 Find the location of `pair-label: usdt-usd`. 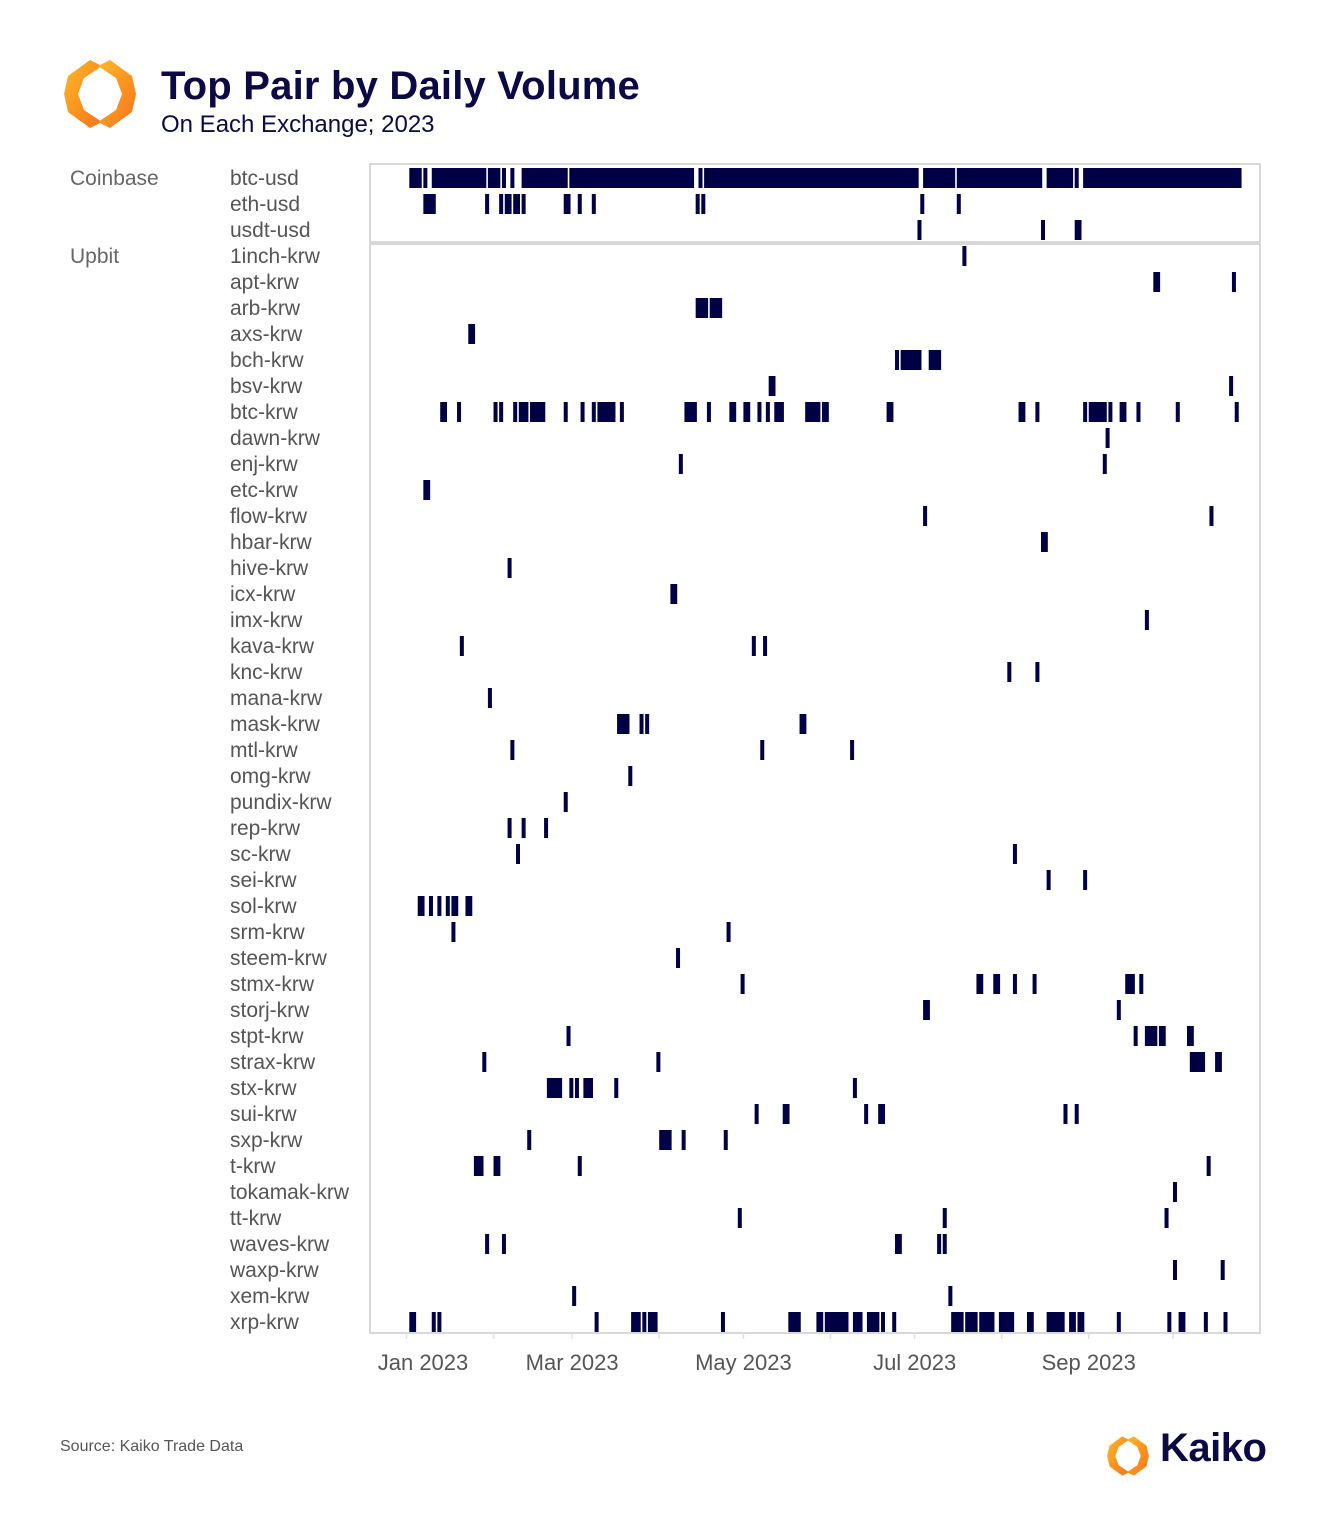

pair-label: usdt-usd is located at coordinates (270, 230).